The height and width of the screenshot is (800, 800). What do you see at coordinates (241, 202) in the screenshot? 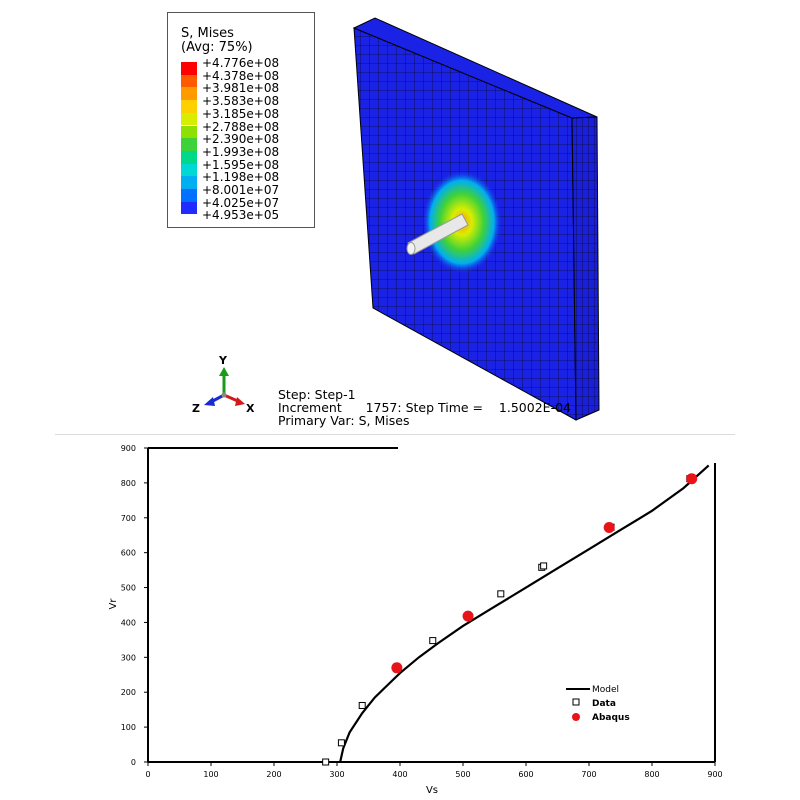
I see `legend-value: +4.025e+07` at bounding box center [241, 202].